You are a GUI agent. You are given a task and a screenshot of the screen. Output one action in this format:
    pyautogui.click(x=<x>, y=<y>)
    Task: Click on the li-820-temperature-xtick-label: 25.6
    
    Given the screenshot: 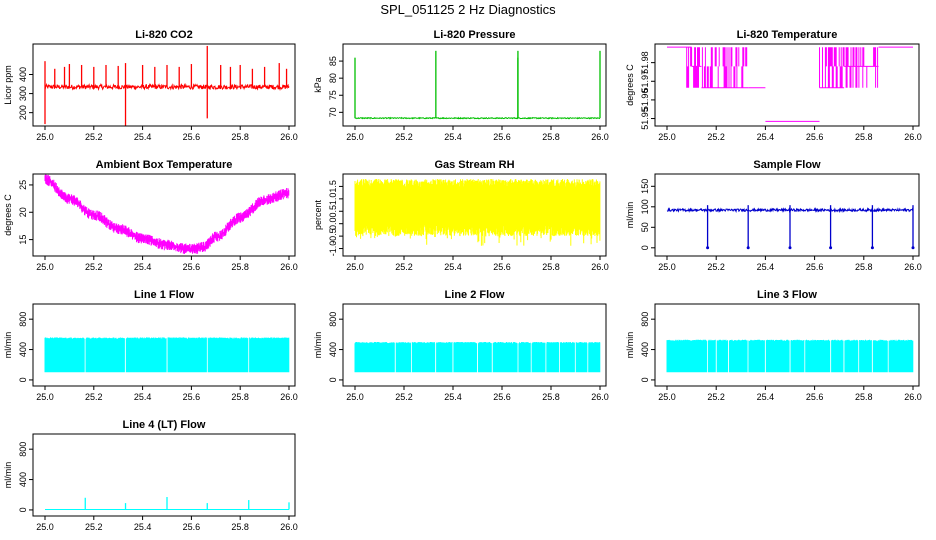 What is the action you would take?
    pyautogui.click(x=815, y=137)
    